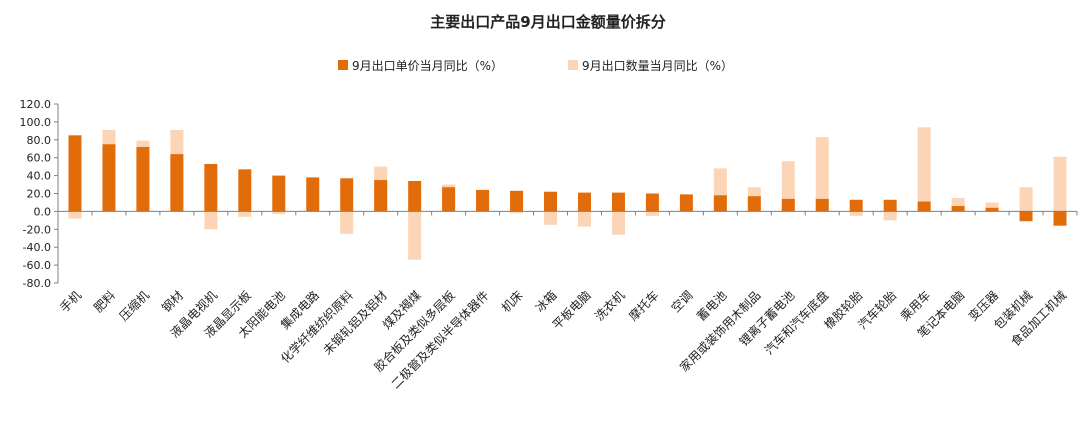 The width and height of the screenshot is (1080, 424). Describe the element at coordinates (877, 310) in the screenshot. I see `x-category-label: 汽车轮胎` at that location.